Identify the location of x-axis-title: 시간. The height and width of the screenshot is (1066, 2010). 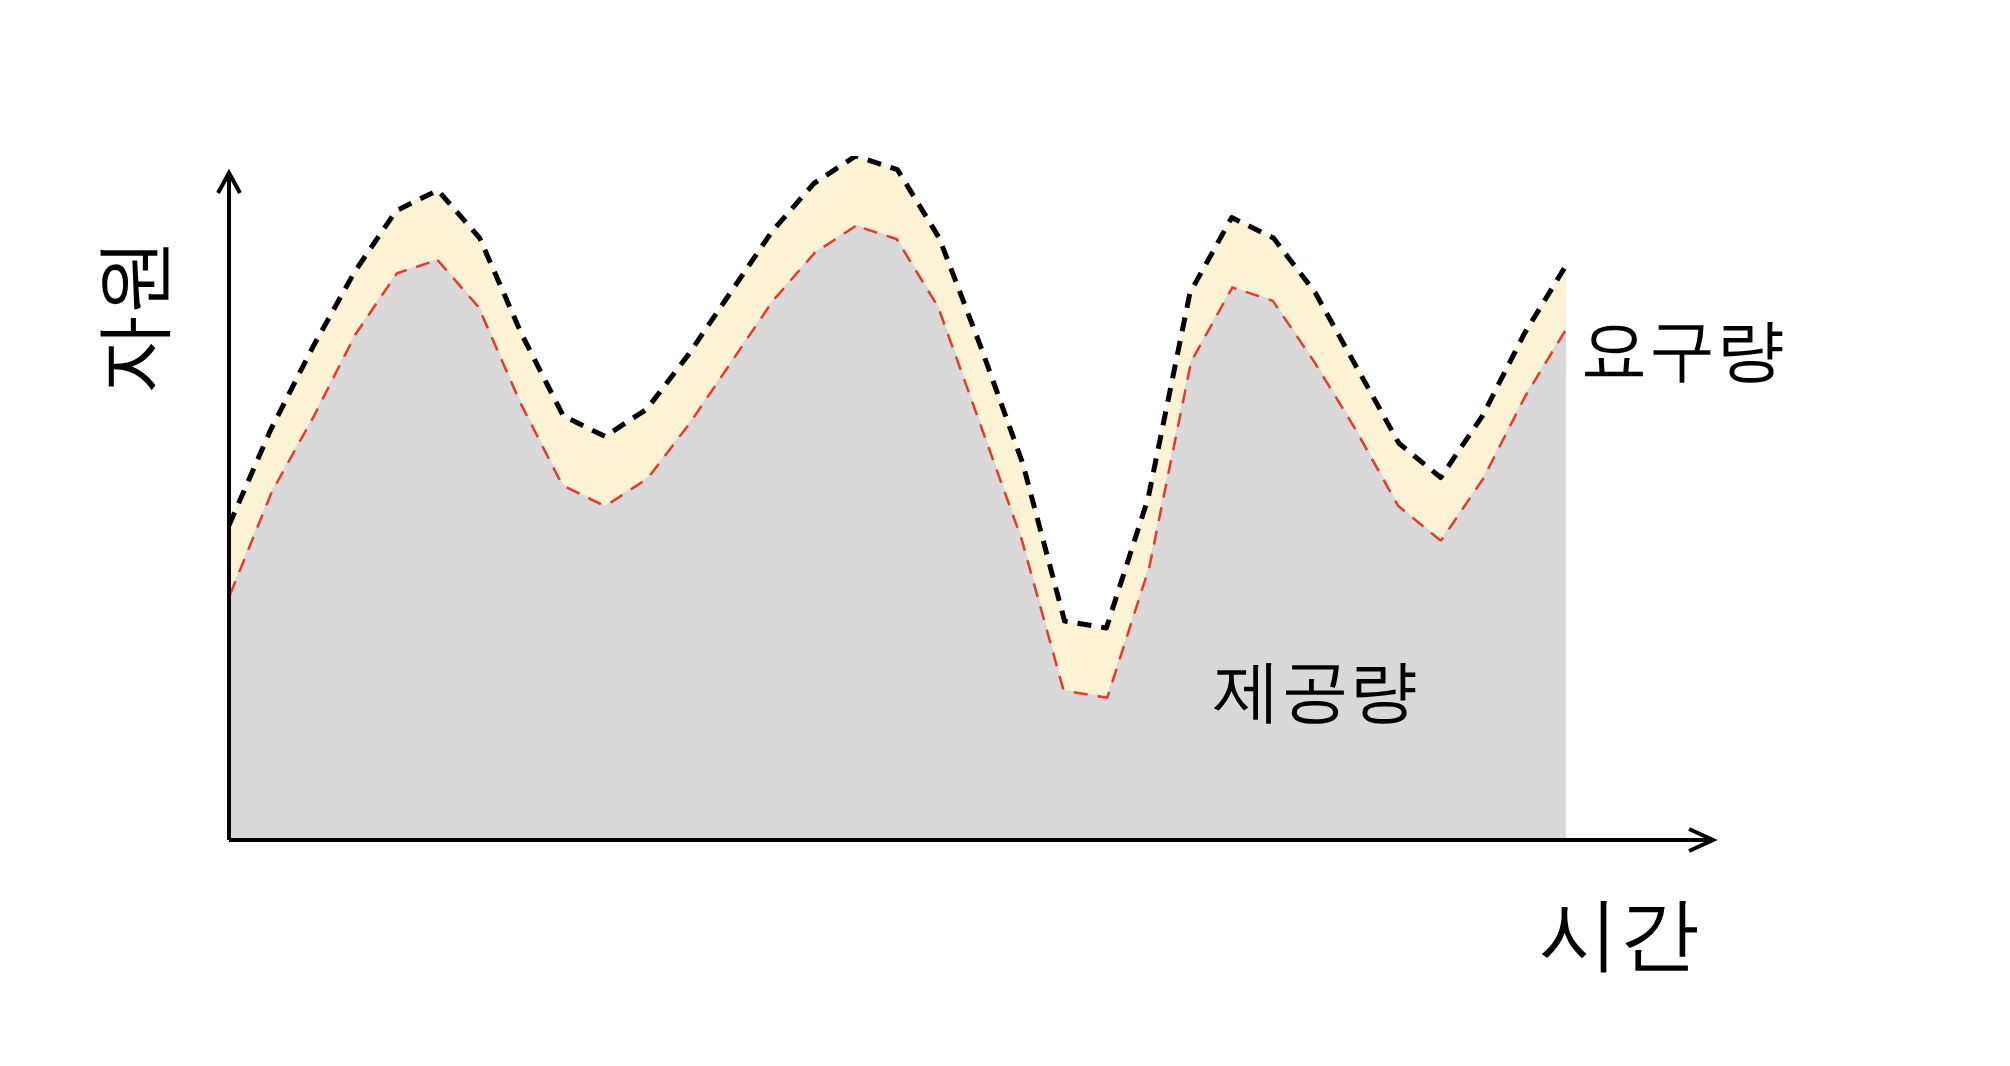
(1619, 933).